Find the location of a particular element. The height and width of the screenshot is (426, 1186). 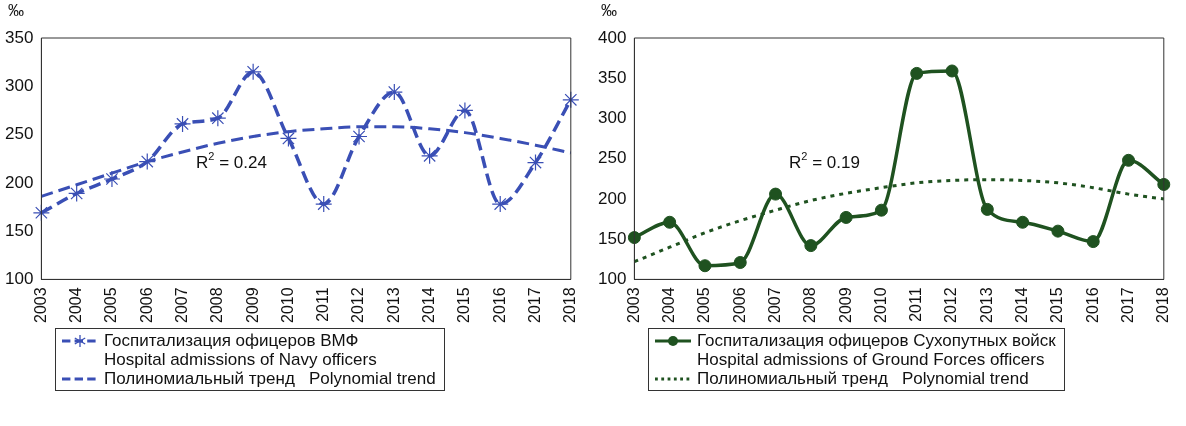

legend-label: Госпитализация офицеров Сухопутных войск Hospital admissions of Ground Forces officers is located at coordinates (876, 350).